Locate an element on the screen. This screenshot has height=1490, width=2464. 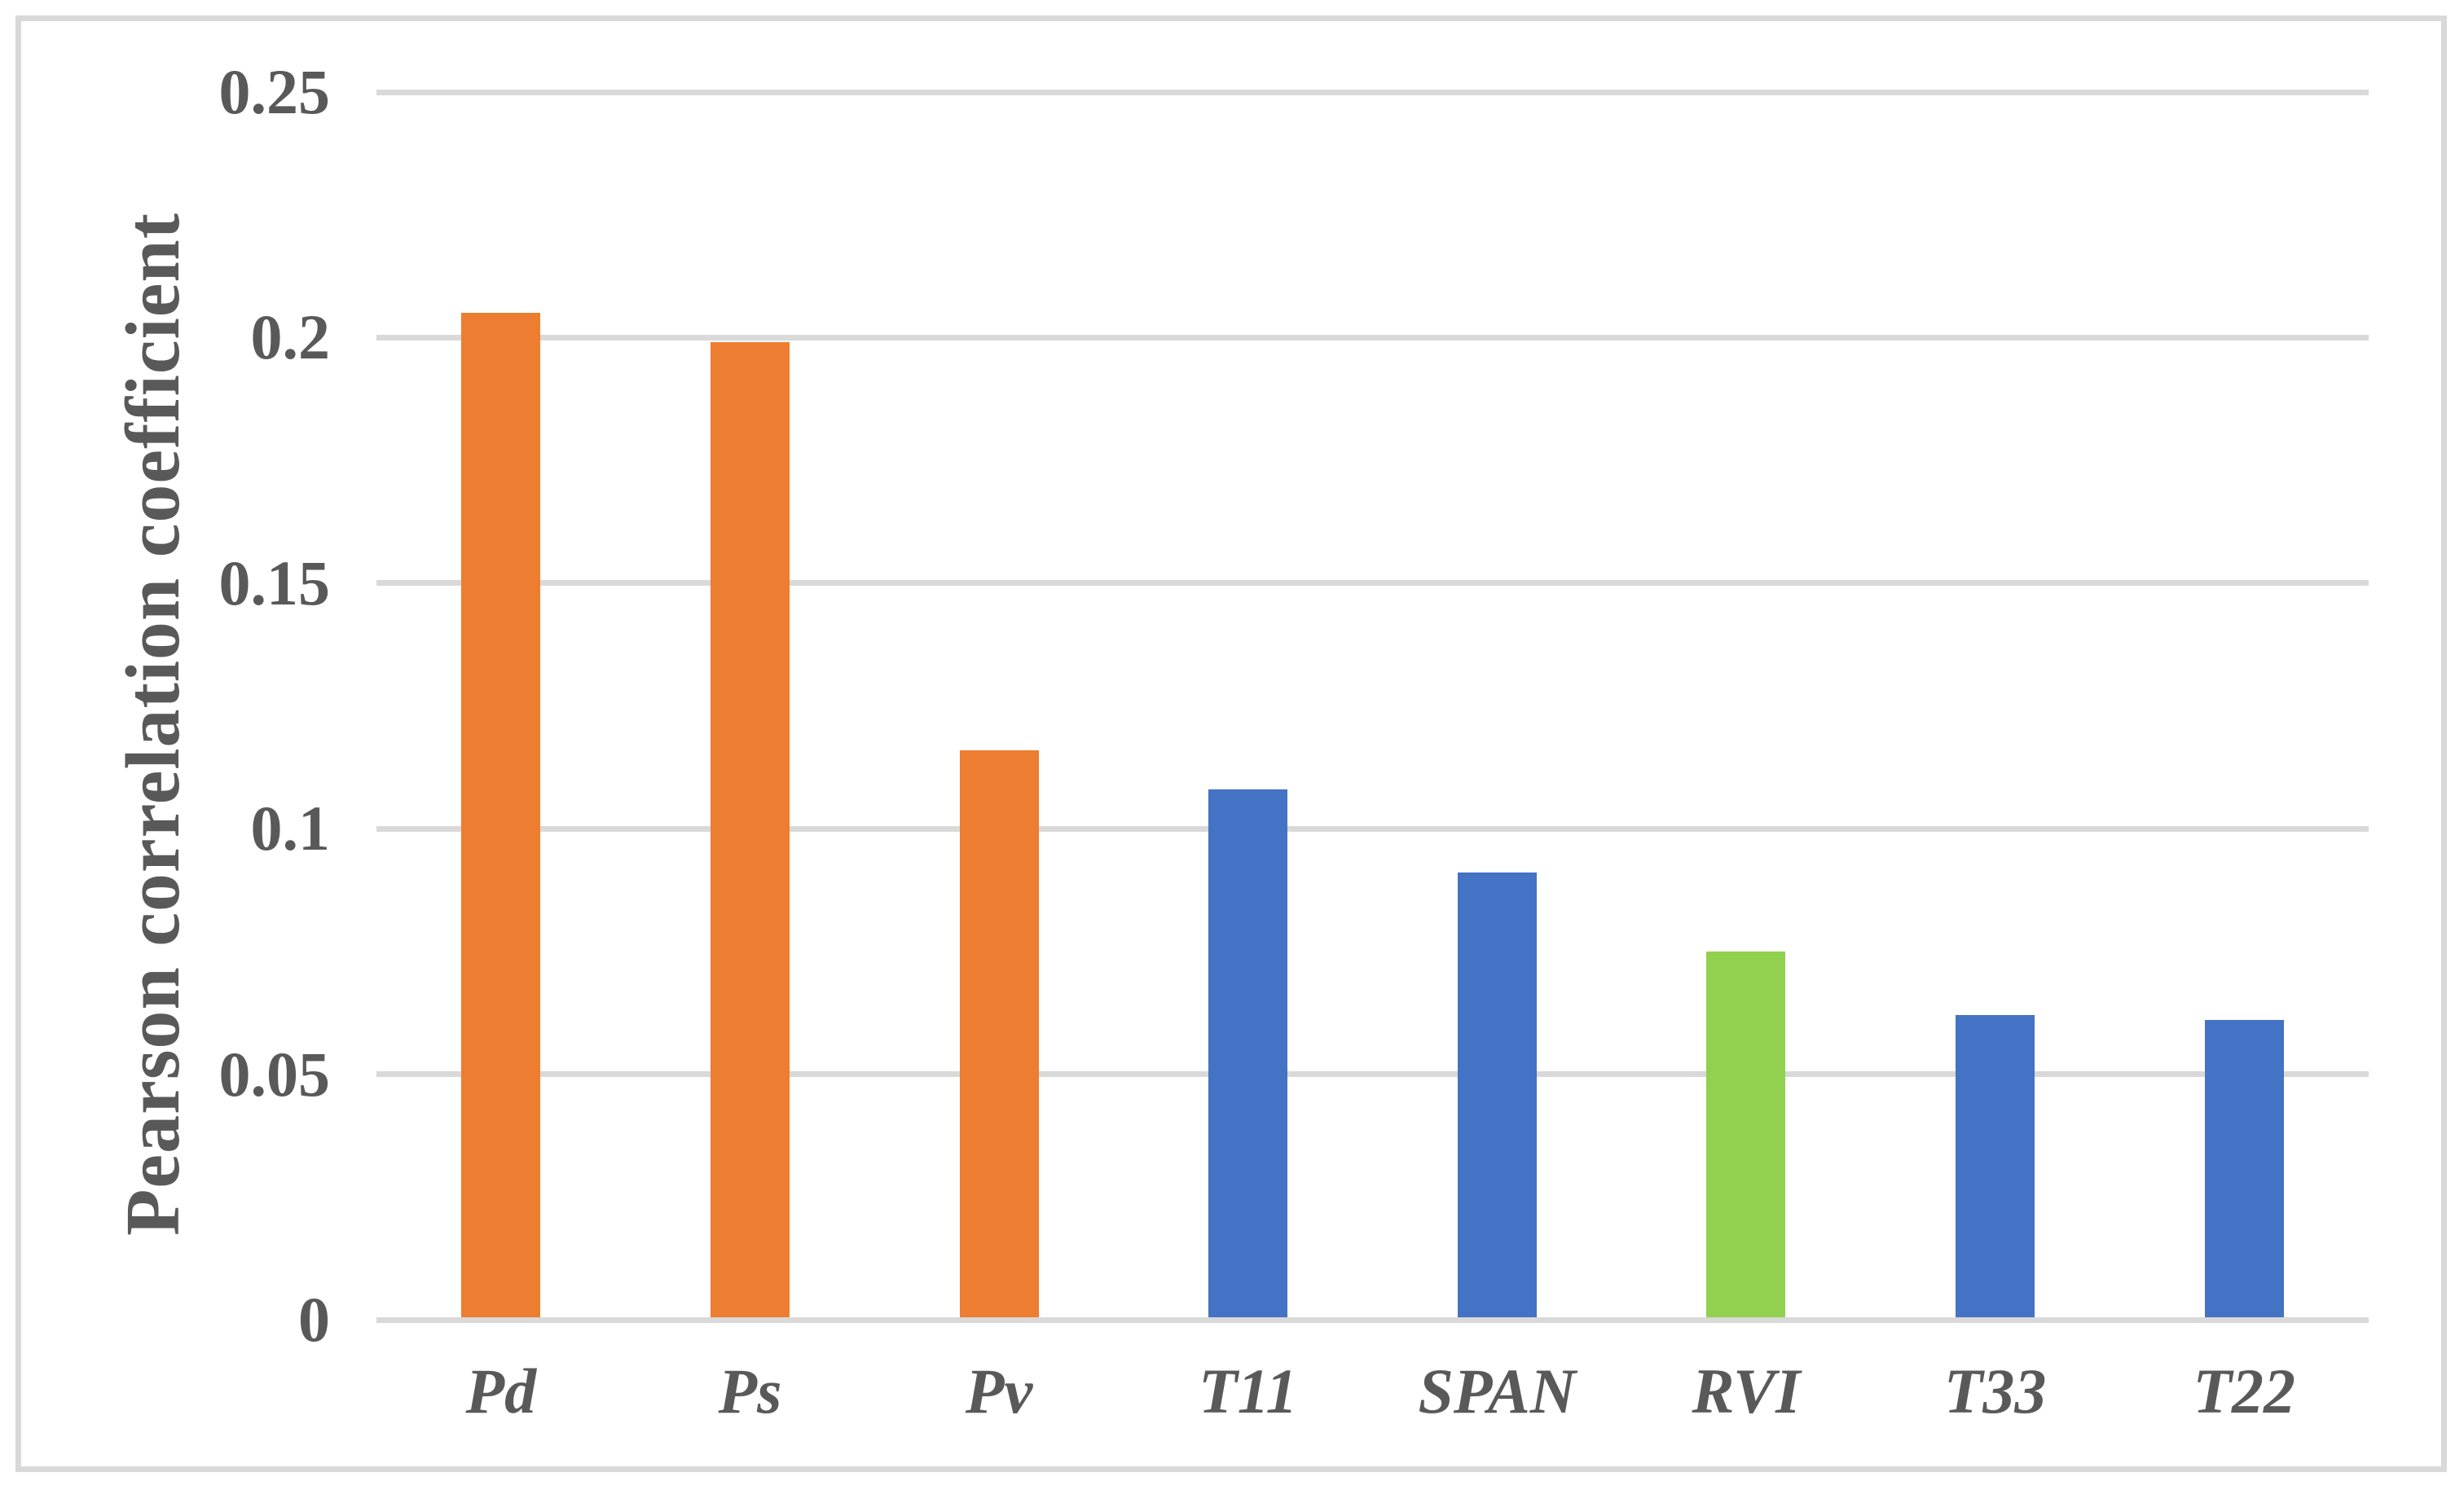
x-tick-label: Pd is located at coordinates (501, 1391).